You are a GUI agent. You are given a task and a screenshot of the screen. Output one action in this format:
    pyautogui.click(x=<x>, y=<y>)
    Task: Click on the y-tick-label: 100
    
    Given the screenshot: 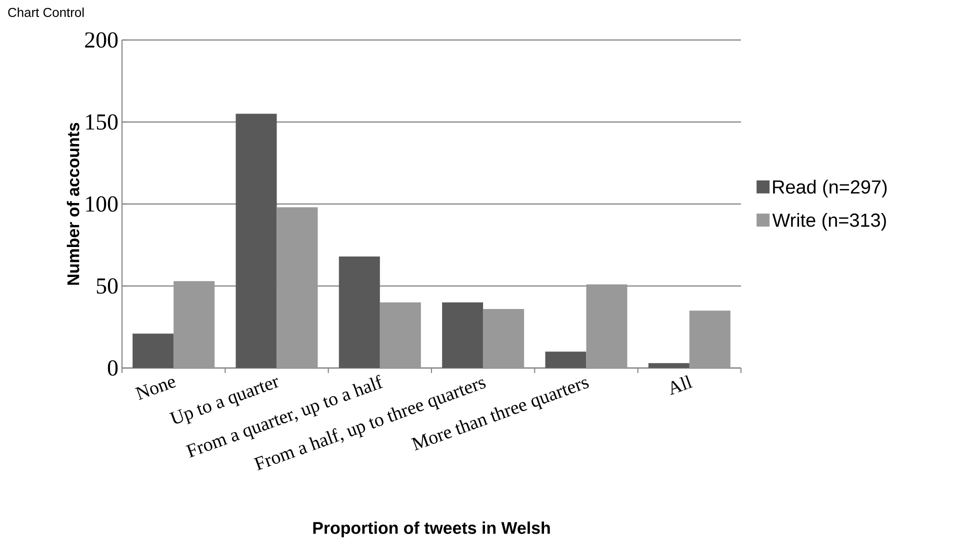 What is the action you would take?
    pyautogui.click(x=102, y=204)
    